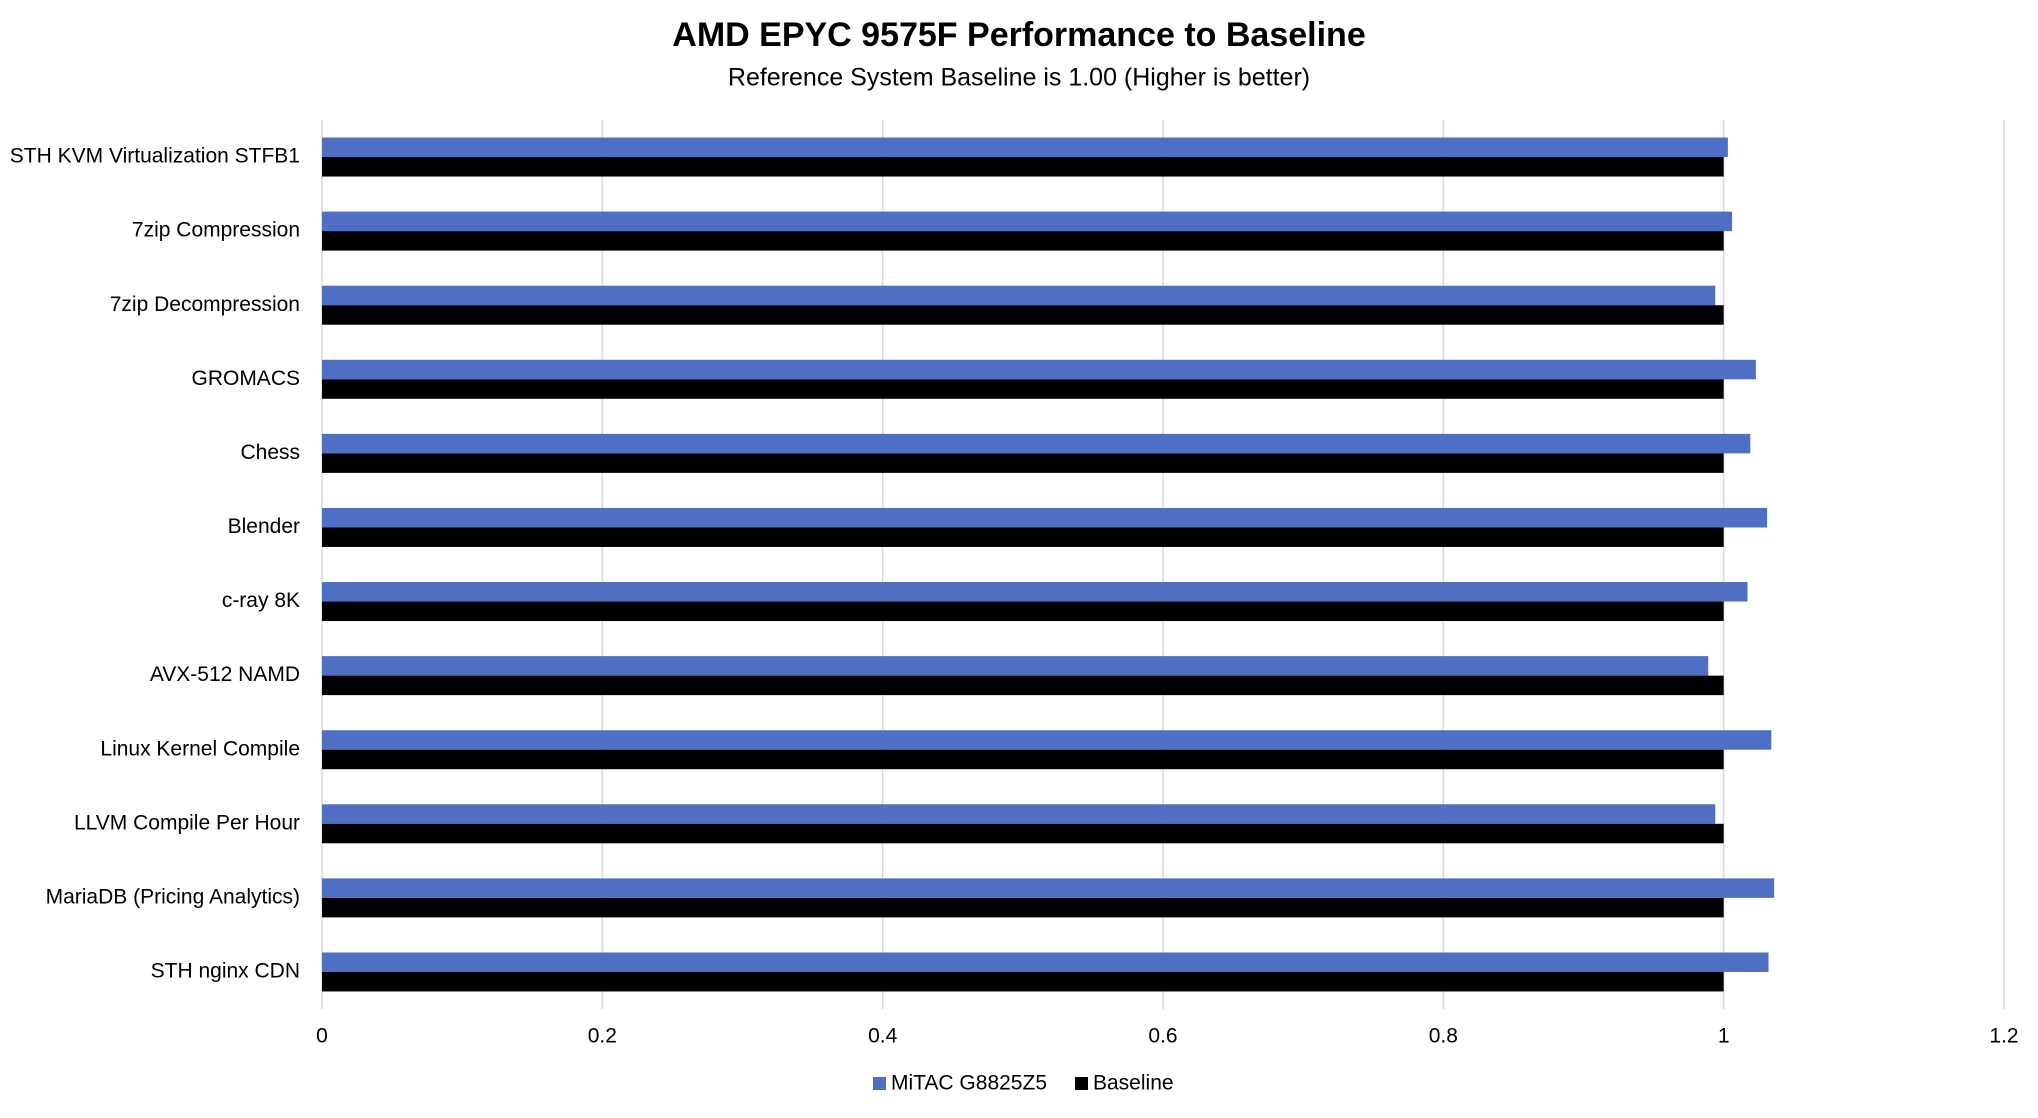 The height and width of the screenshot is (1118, 2038). I want to click on y-tick-label: LLVM Compile Per Hour, so click(187, 822).